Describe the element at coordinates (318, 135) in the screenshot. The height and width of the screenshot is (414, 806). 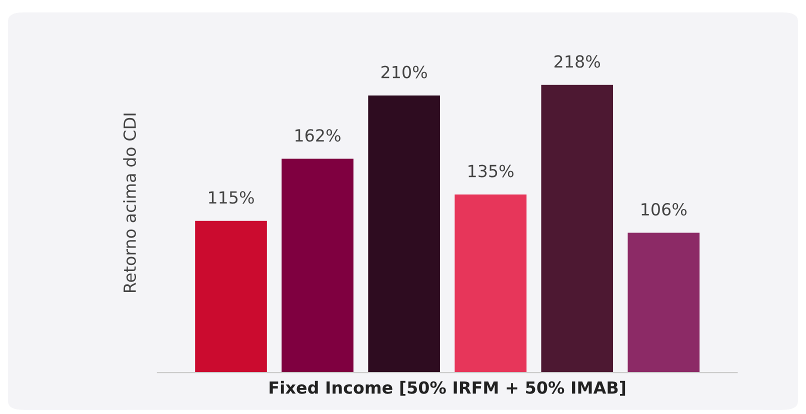
I see `data-label: 162%` at that location.